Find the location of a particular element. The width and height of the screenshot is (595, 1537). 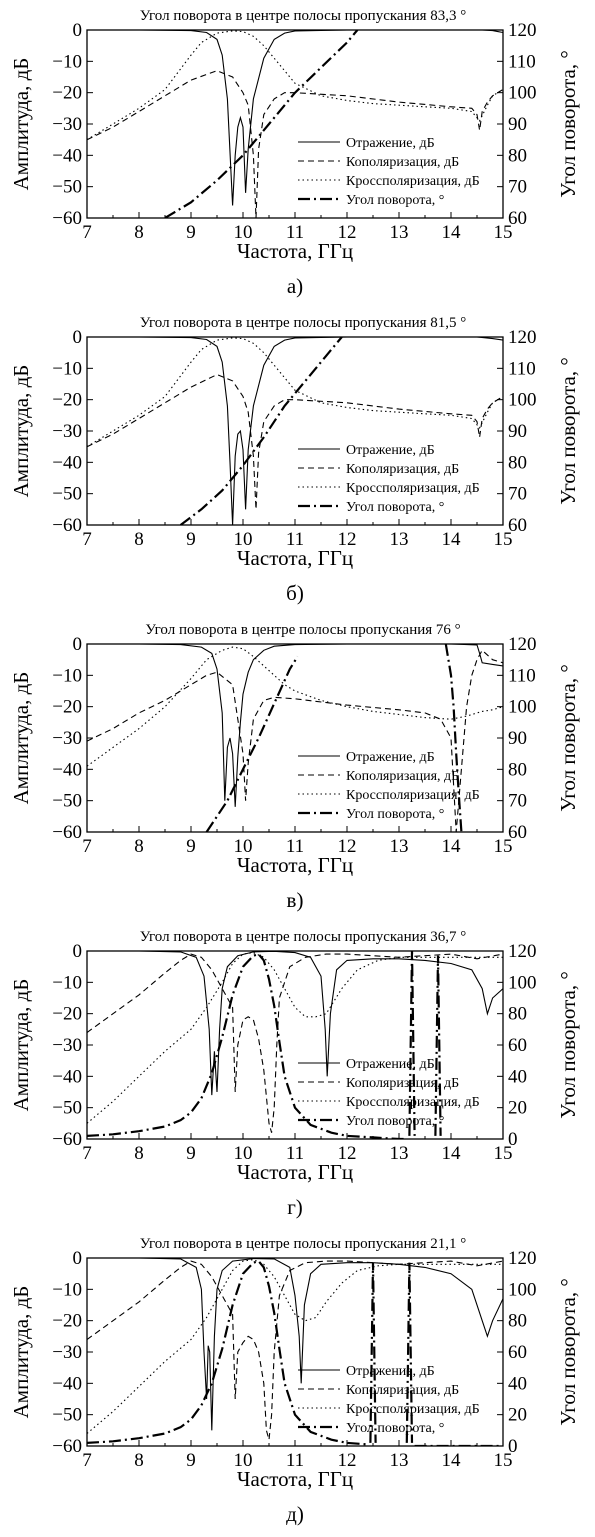

y2-tick-label: 90 is located at coordinates (517, 738).